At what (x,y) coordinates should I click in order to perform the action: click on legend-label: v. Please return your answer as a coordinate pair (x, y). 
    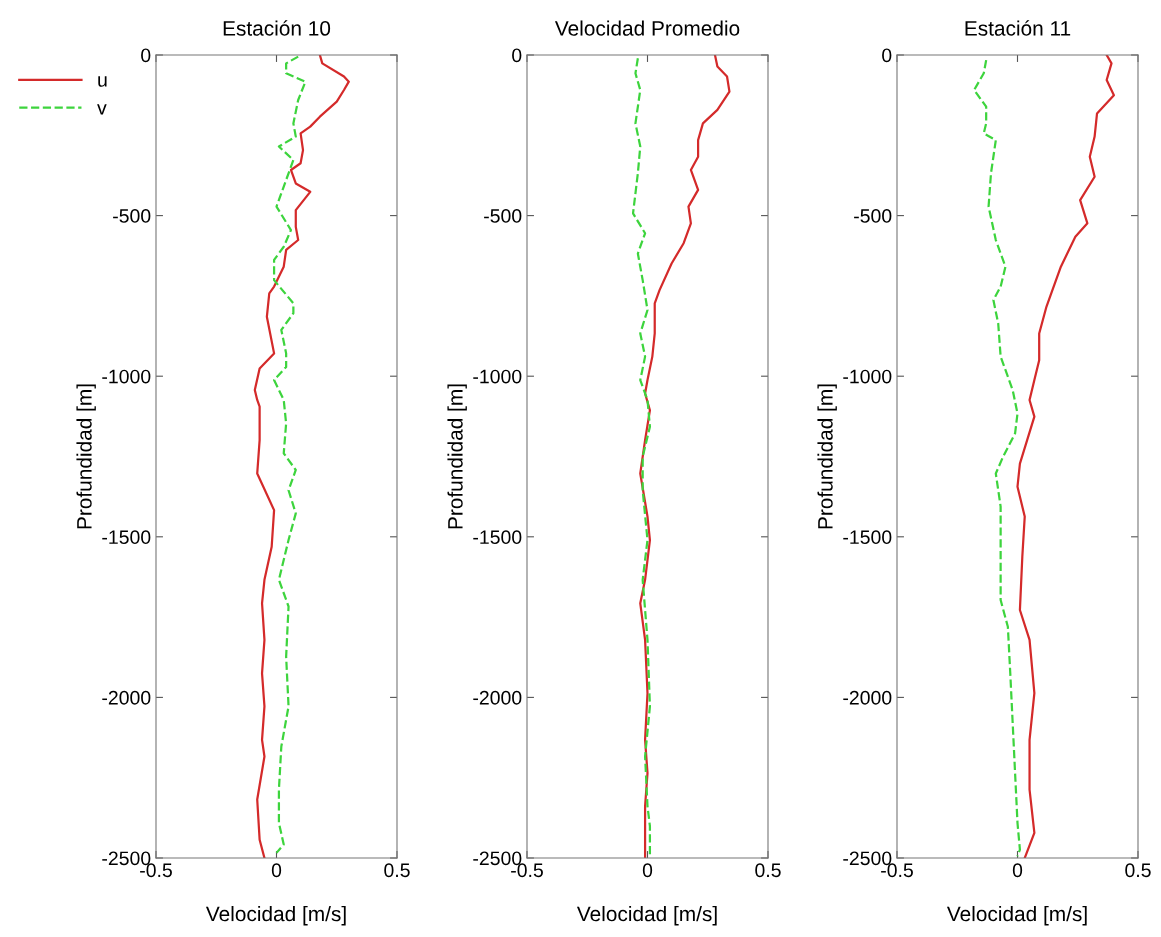
    Looking at the image, I should click on (102, 109).